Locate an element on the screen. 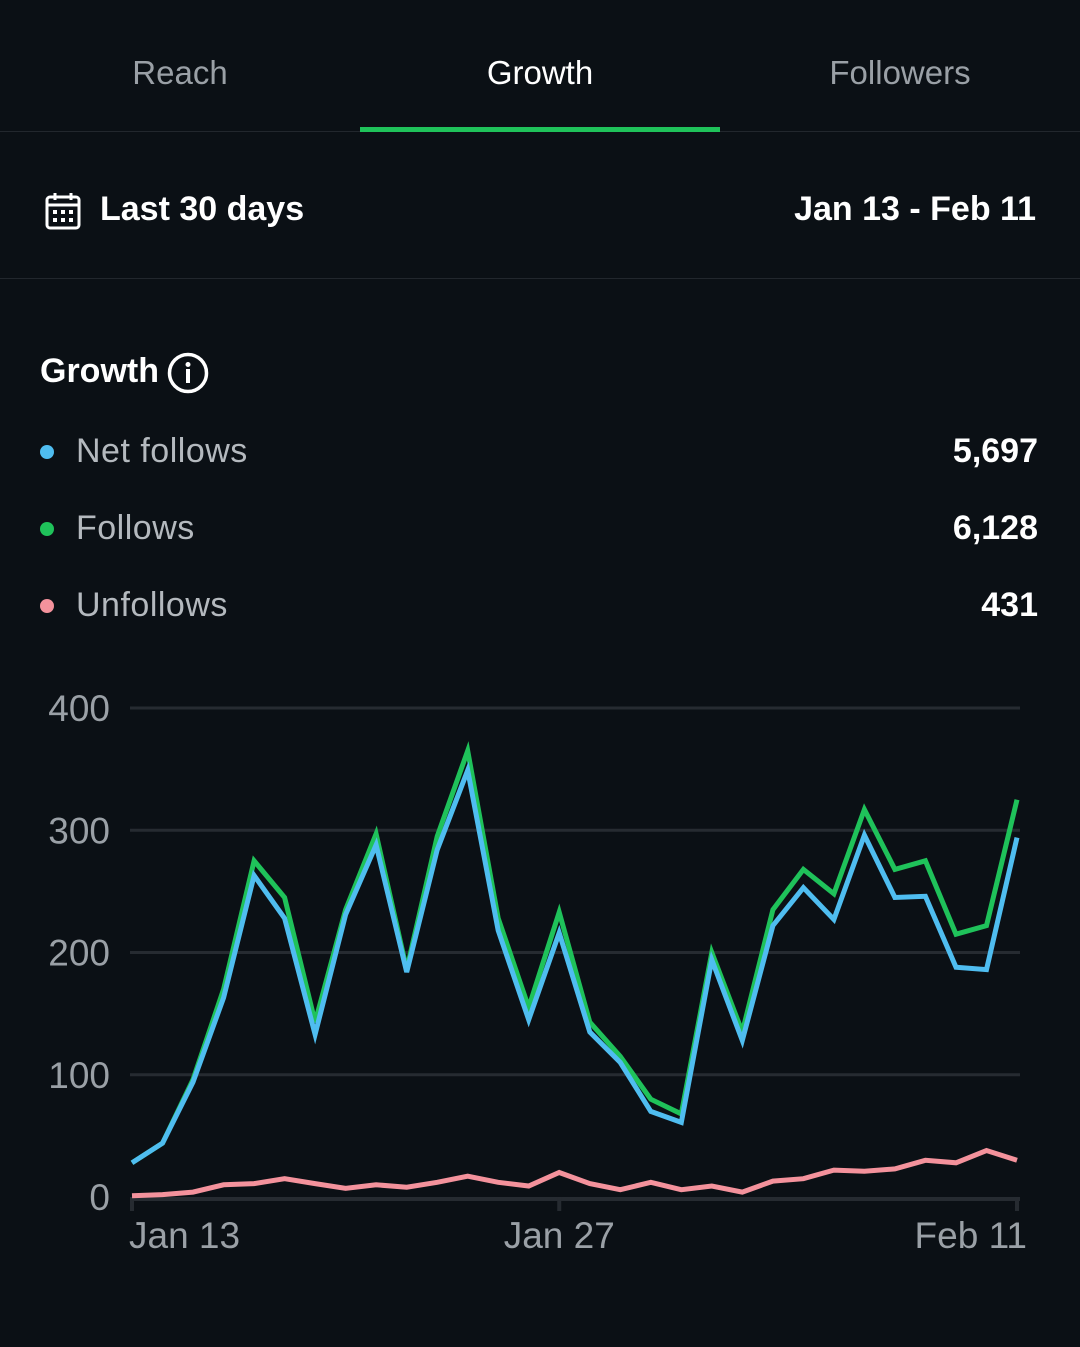 The image size is (1080, 1347). legend-name: Net follows is located at coordinates (162, 451).